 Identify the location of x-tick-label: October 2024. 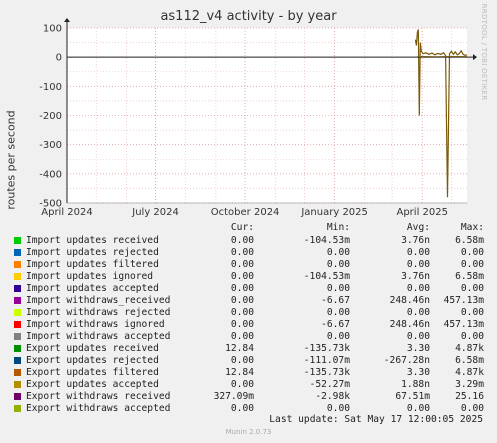
(245, 212).